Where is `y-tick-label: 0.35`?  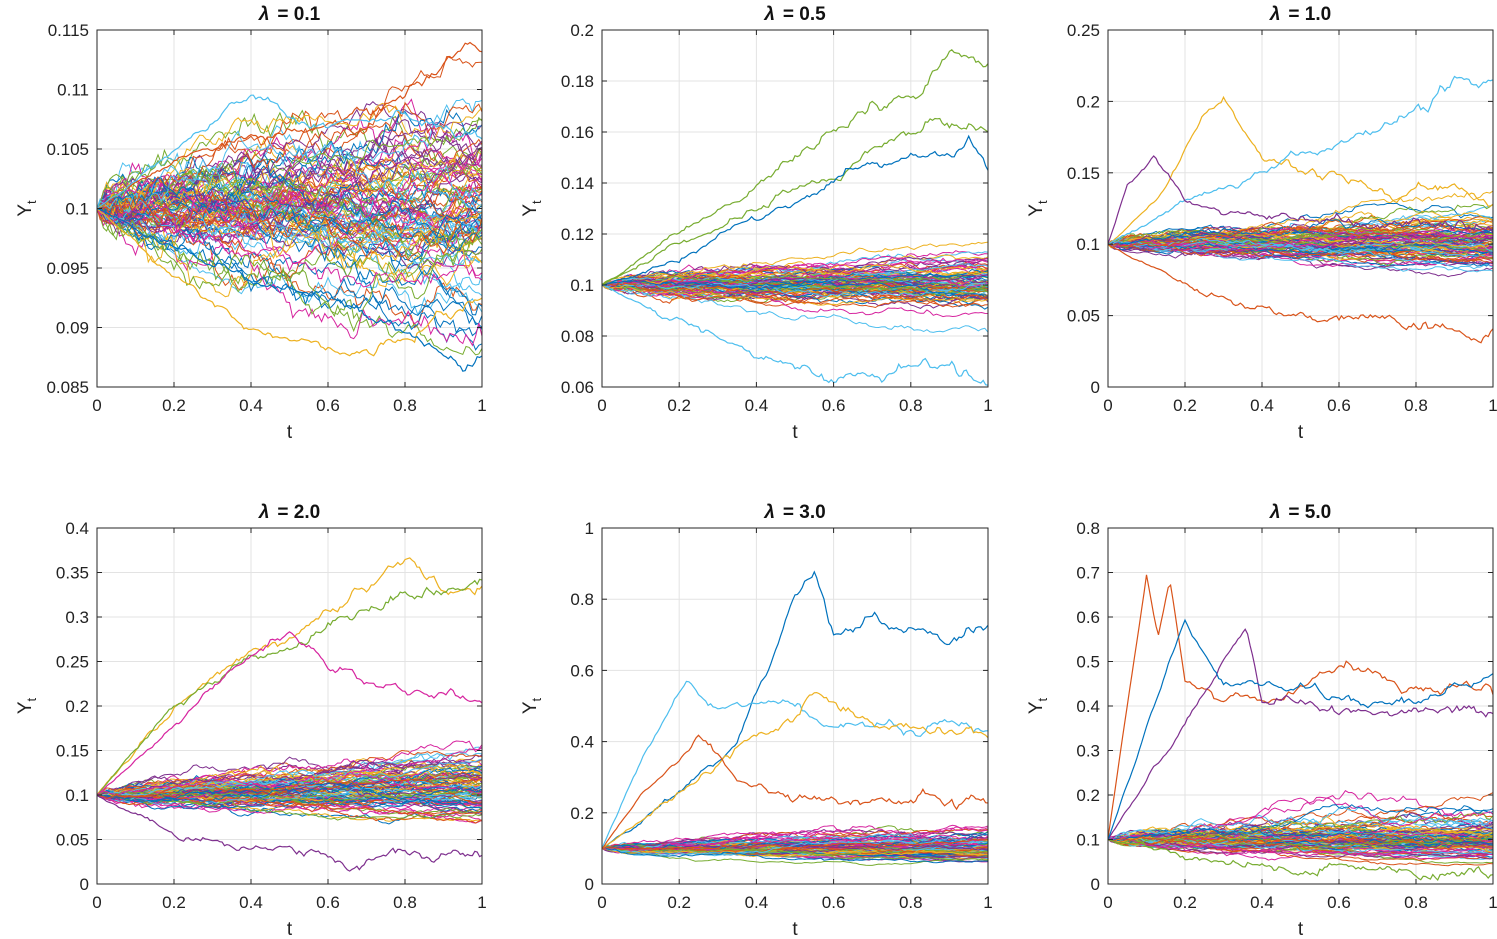
y-tick-label: 0.35 is located at coordinates (72, 573).